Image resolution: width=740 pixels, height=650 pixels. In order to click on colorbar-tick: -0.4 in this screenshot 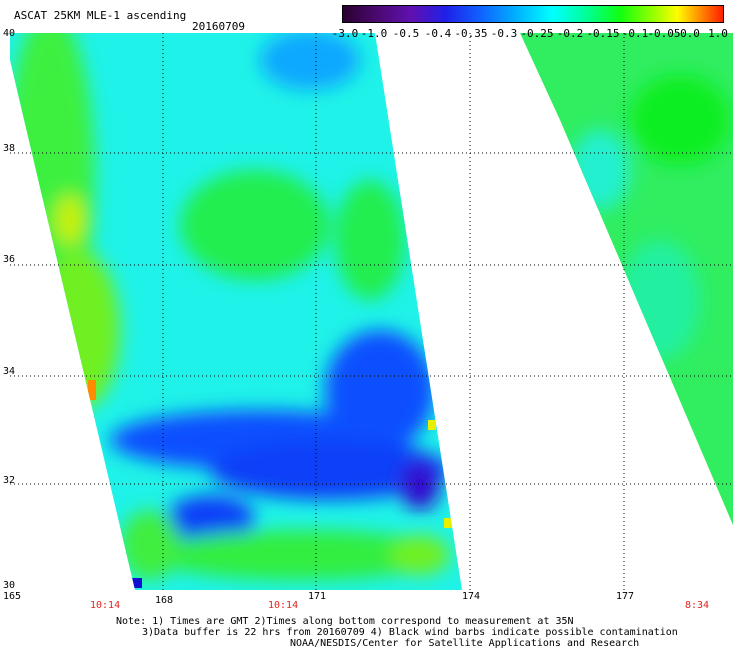, I will do `click(438, 33)`.